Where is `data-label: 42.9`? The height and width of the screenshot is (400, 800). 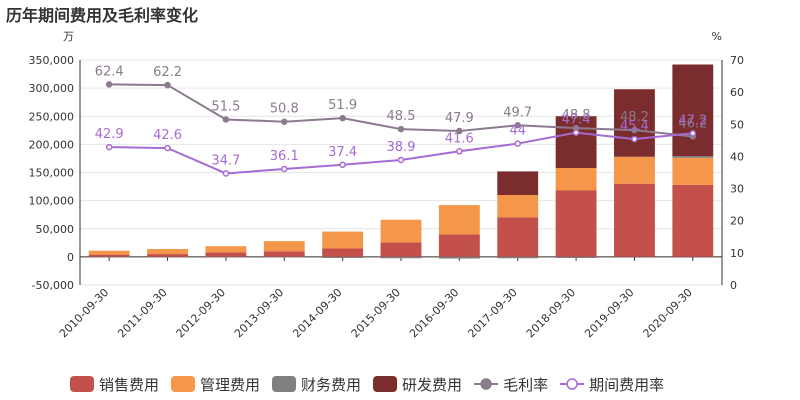 data-label: 42.9 is located at coordinates (109, 134).